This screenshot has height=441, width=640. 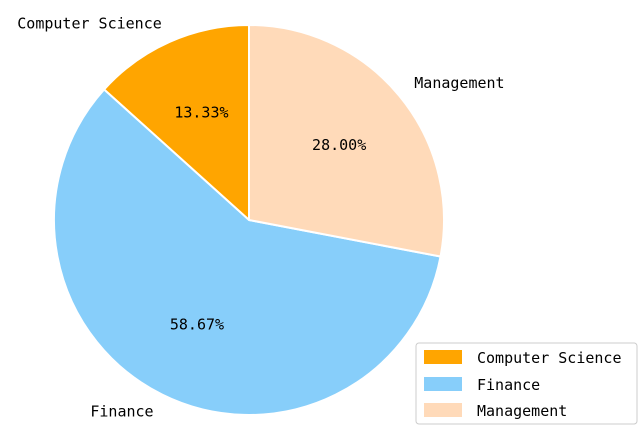 What do you see at coordinates (339, 145) in the screenshot?
I see `pie-percent-label-management: 28.00%` at bounding box center [339, 145].